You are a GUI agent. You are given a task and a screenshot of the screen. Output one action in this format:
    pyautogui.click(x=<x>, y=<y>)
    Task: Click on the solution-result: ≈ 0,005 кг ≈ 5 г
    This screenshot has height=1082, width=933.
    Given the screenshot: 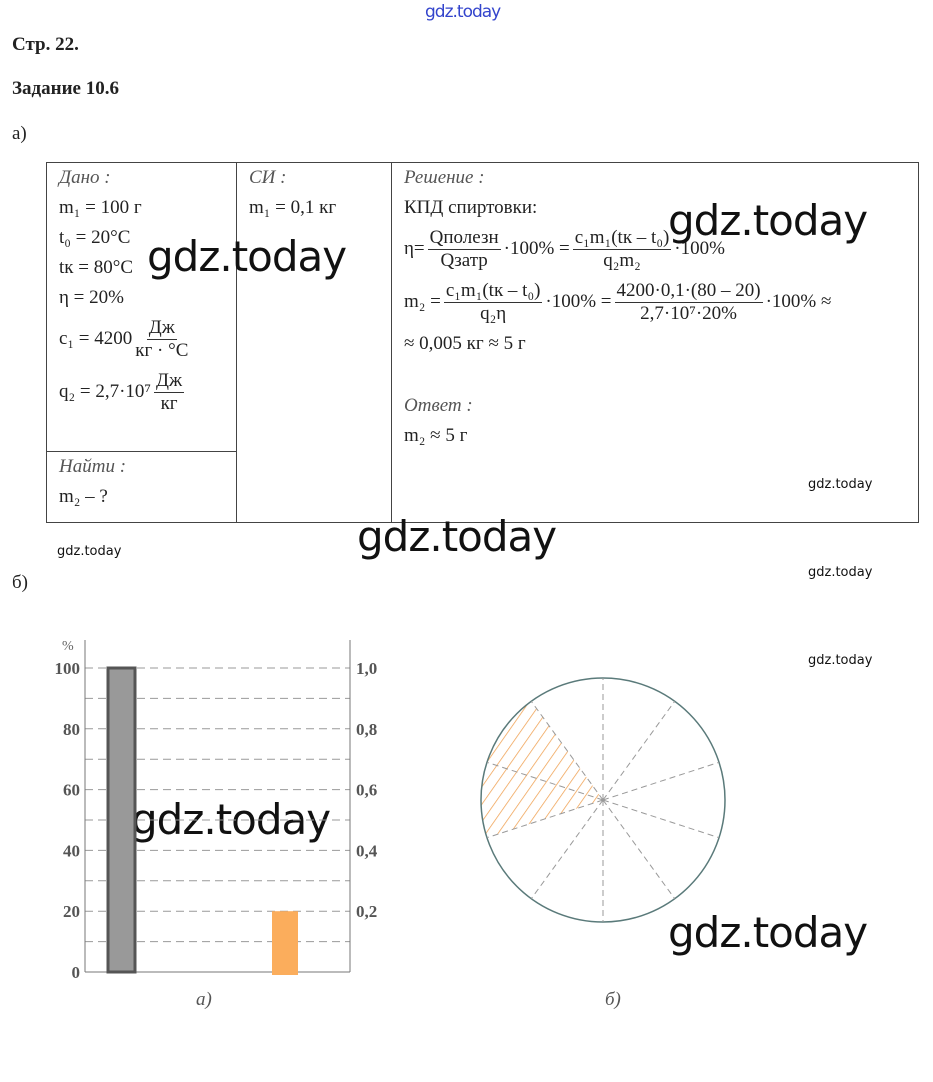 What is the action you would take?
    pyautogui.click(x=465, y=343)
    